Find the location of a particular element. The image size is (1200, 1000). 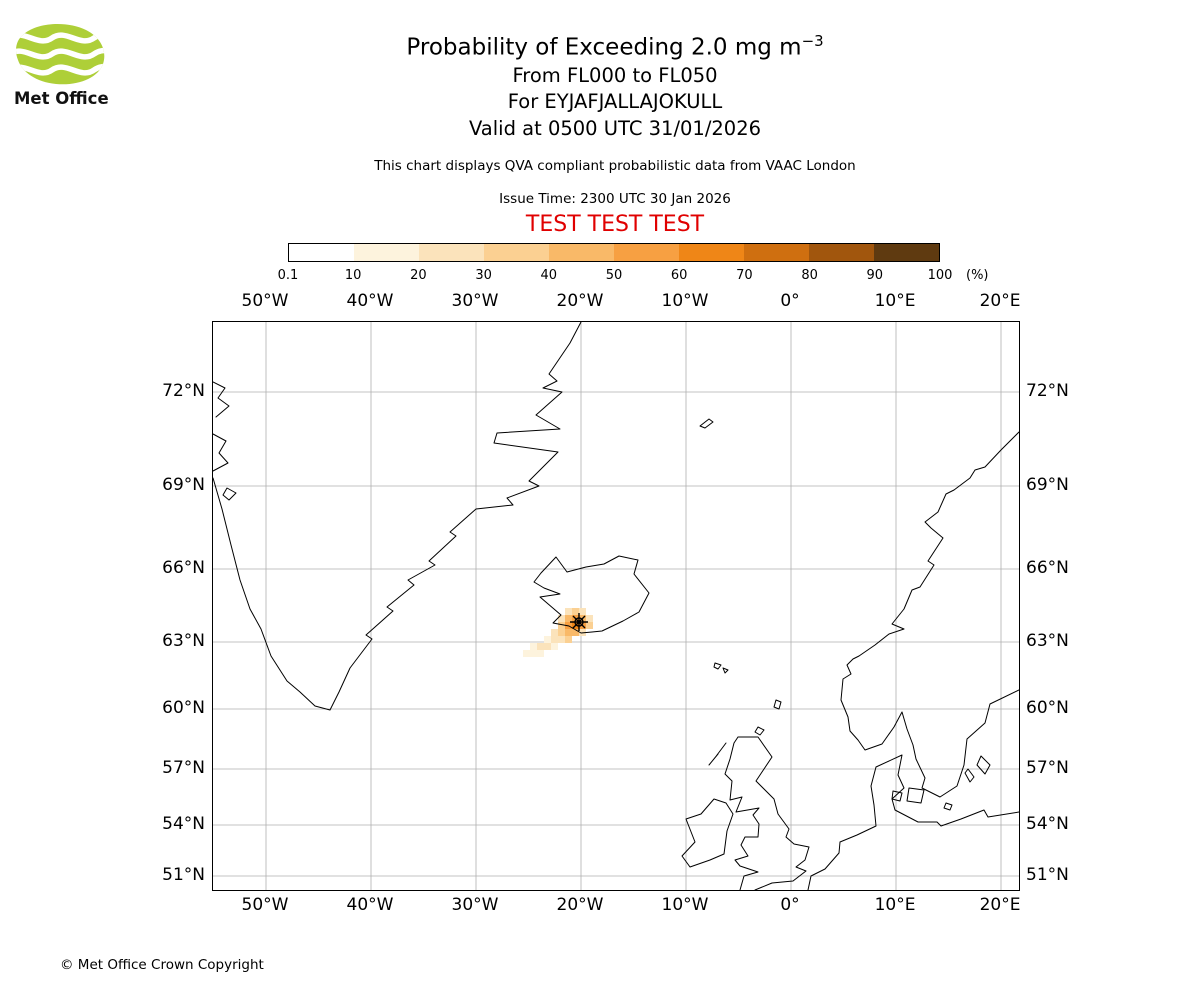

lat-label-right: 72°N is located at coordinates (1047, 391).